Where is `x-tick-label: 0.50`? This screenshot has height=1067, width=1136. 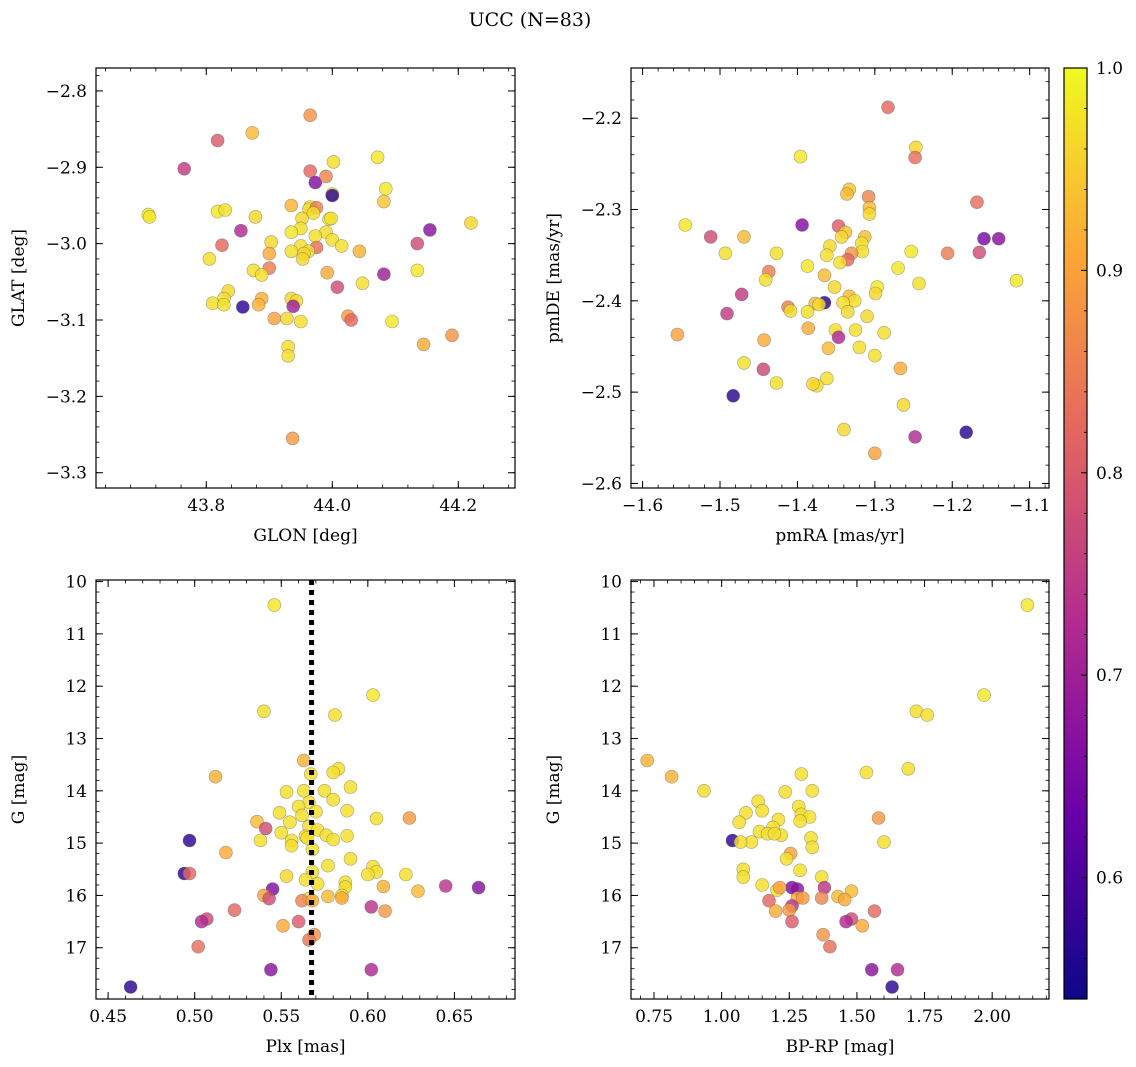 x-tick-label: 0.50 is located at coordinates (195, 1017).